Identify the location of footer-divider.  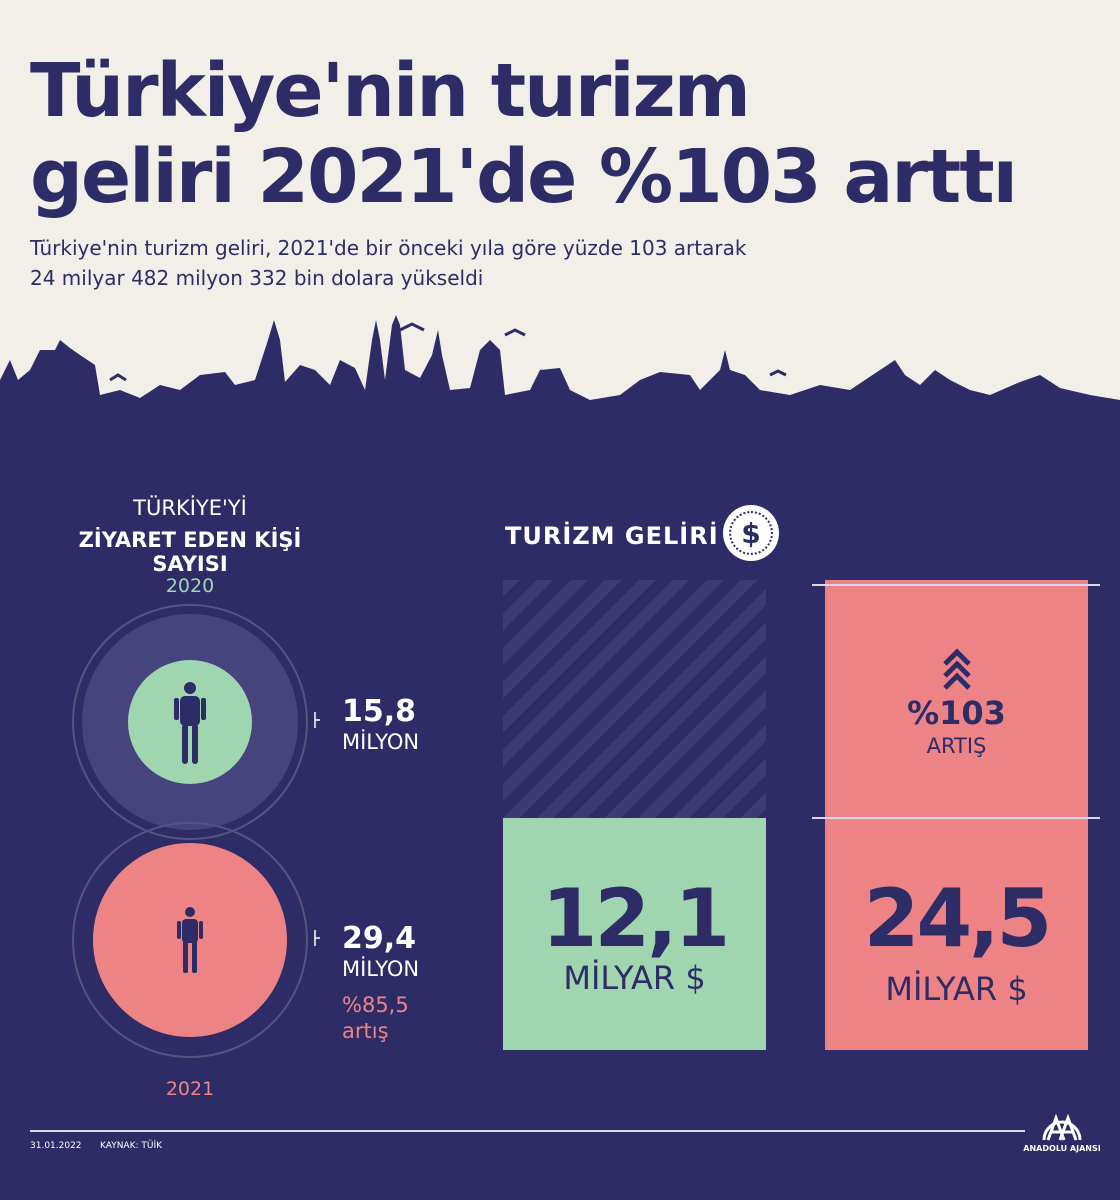
(527, 1131).